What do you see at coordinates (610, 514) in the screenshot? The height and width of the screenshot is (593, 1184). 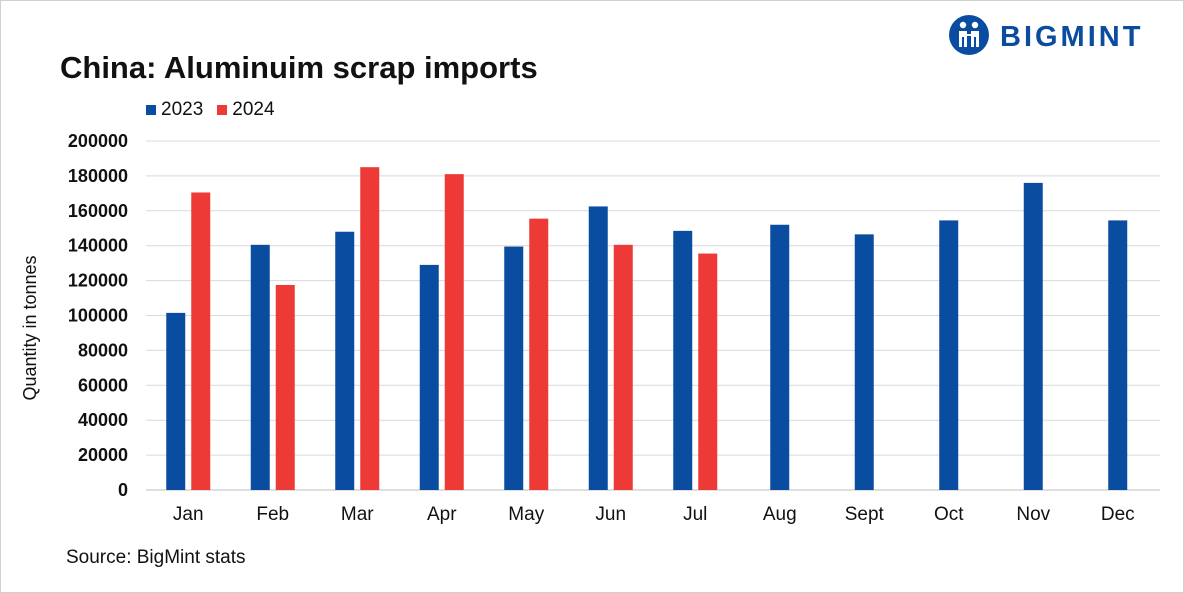 I see `x-tick-label: Jun` at bounding box center [610, 514].